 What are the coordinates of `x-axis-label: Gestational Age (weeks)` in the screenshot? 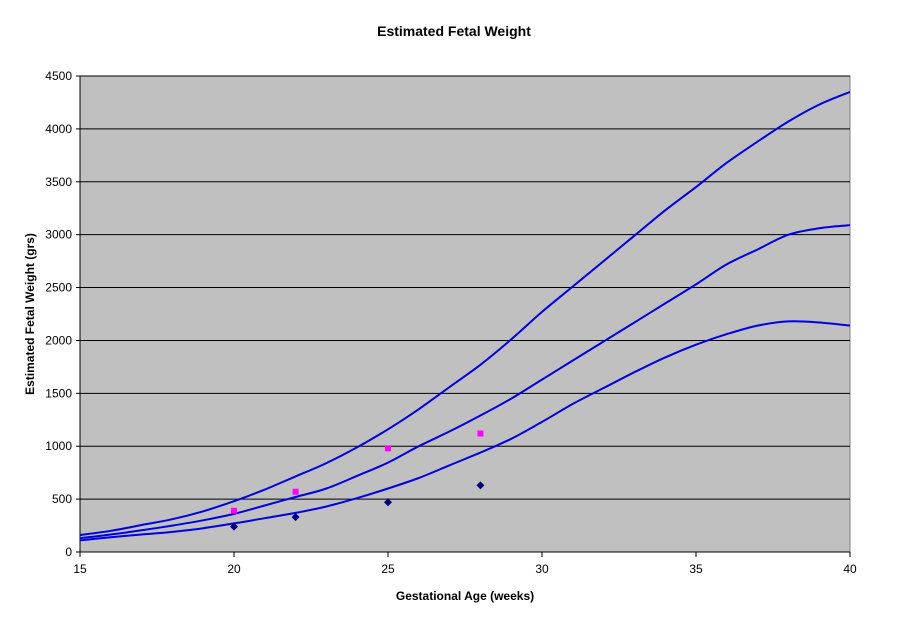 It's located at (465, 596).